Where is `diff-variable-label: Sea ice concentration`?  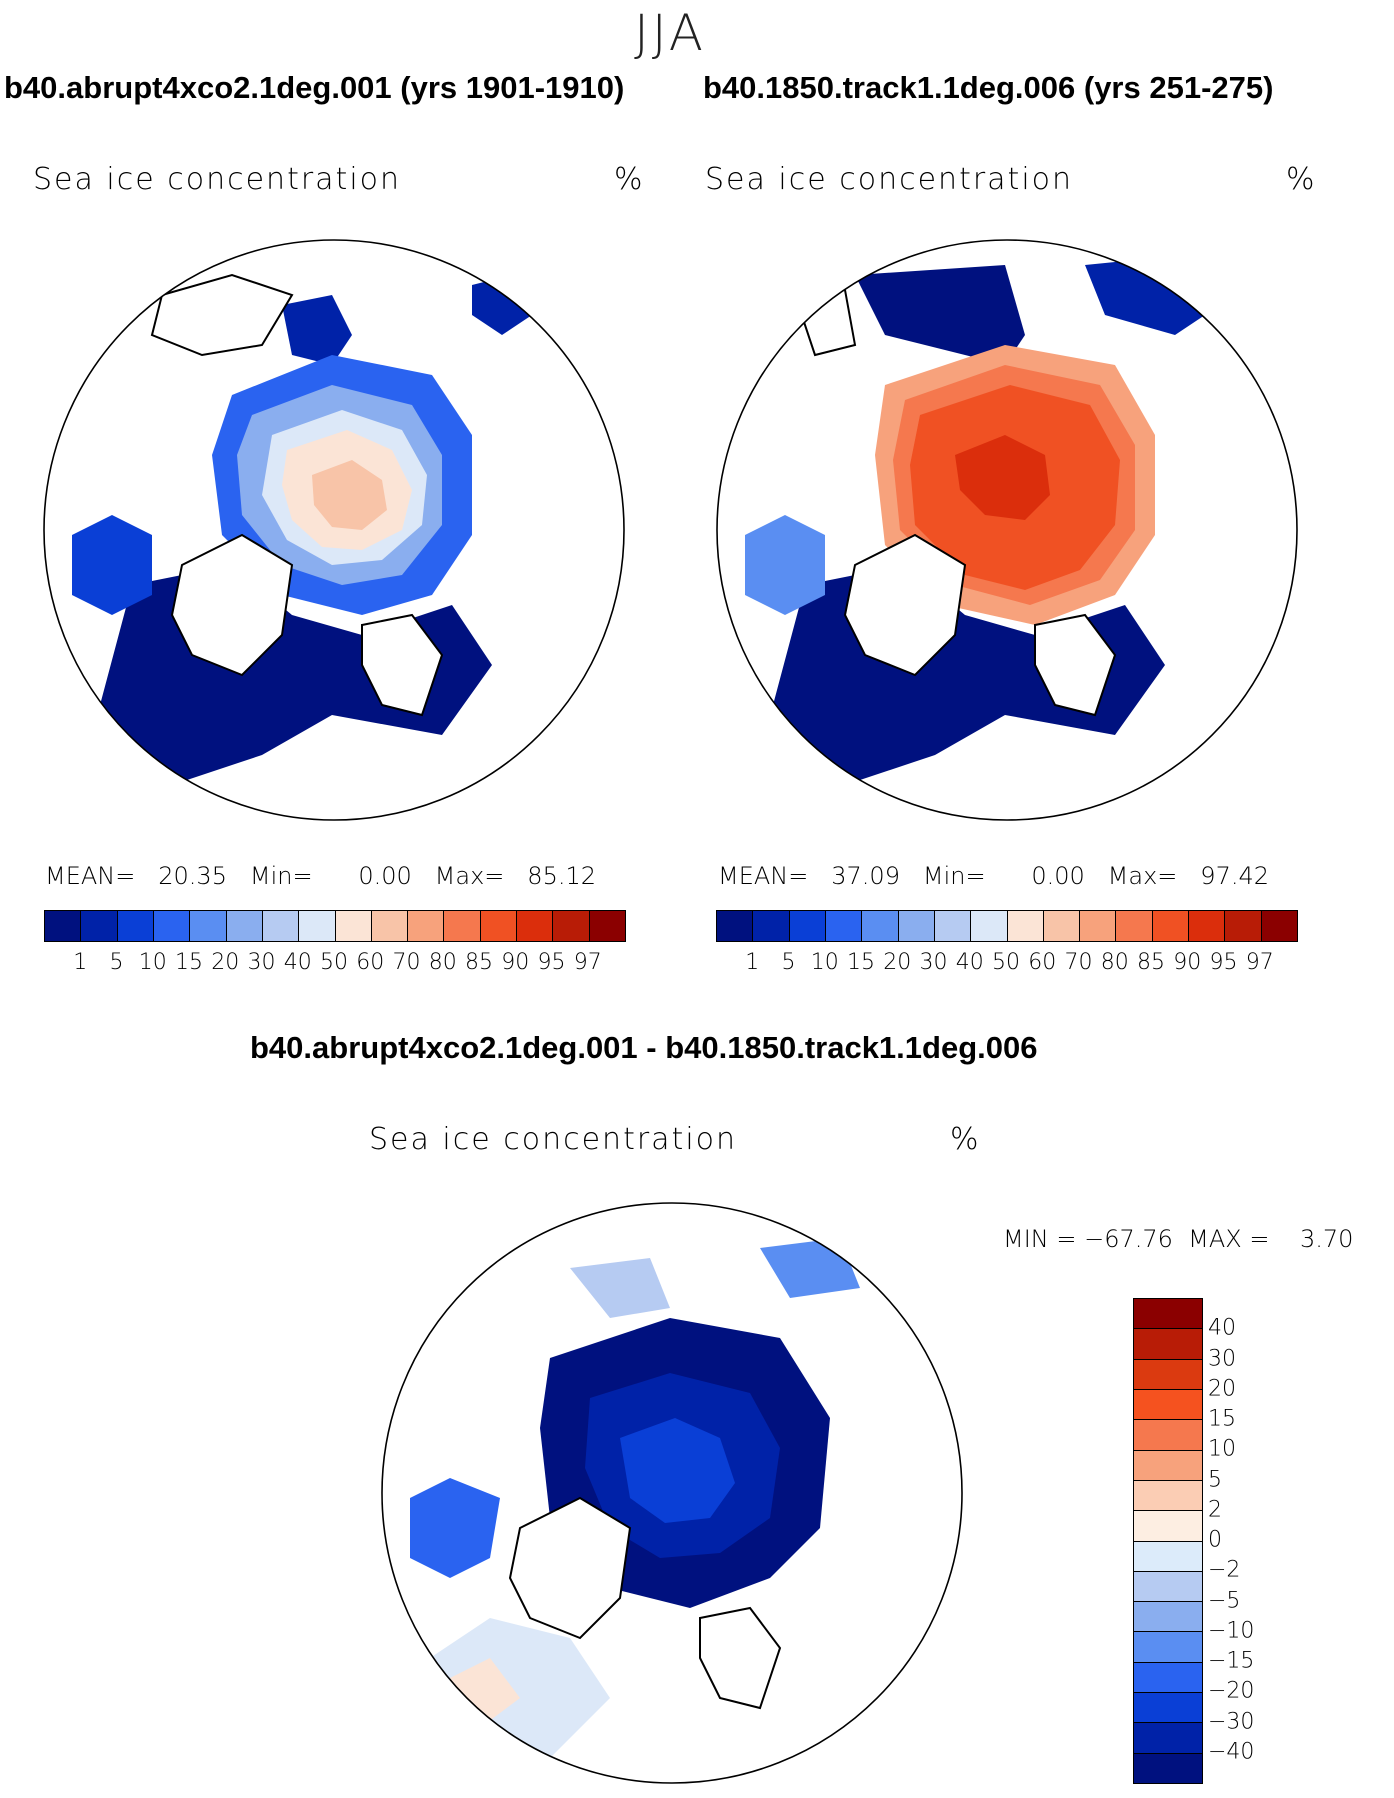 diff-variable-label: Sea ice concentration is located at coordinates (553, 1139).